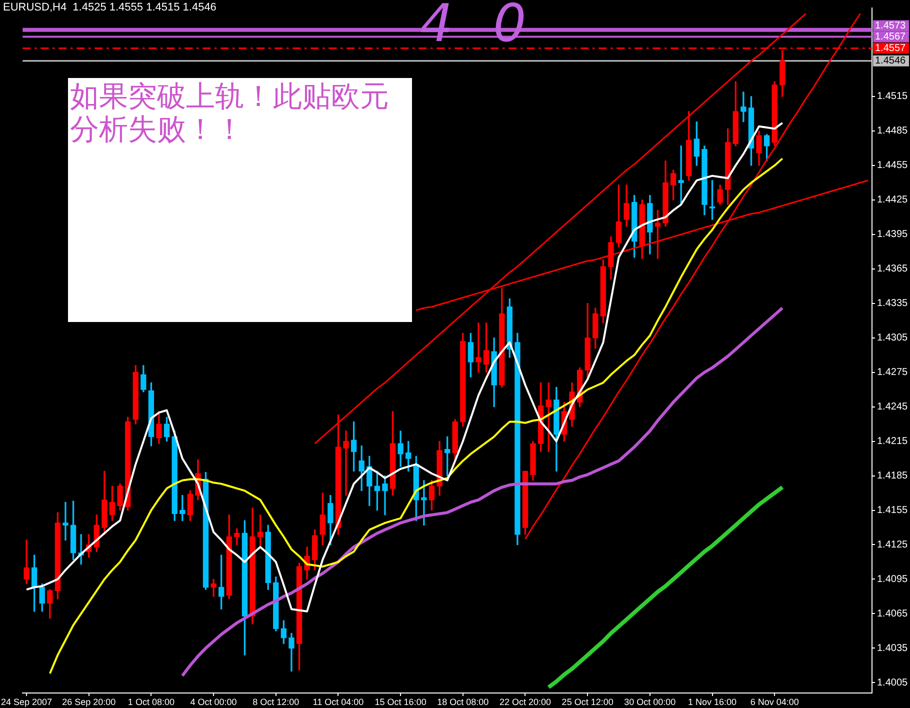 The image size is (910, 708). Describe the element at coordinates (892, 131) in the screenshot. I see `y-tick-label: 1.4485` at that location.